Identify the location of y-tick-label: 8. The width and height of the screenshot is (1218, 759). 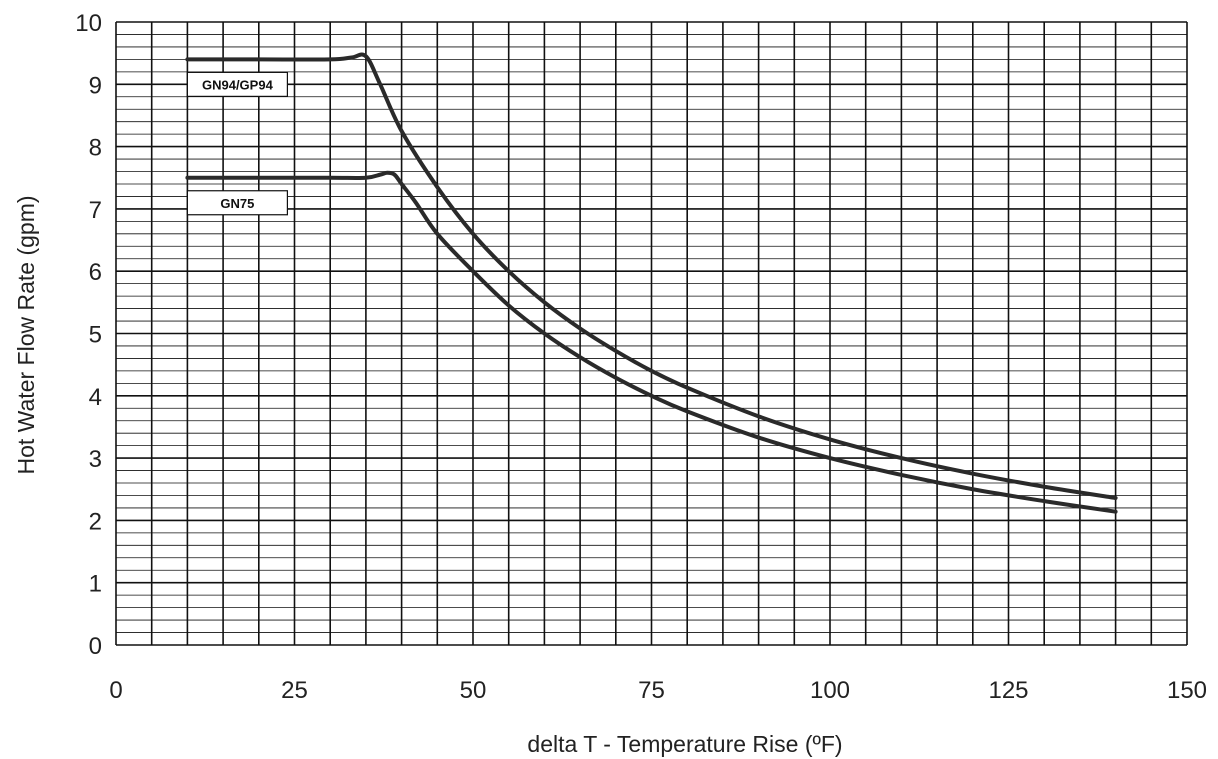
(95, 148).